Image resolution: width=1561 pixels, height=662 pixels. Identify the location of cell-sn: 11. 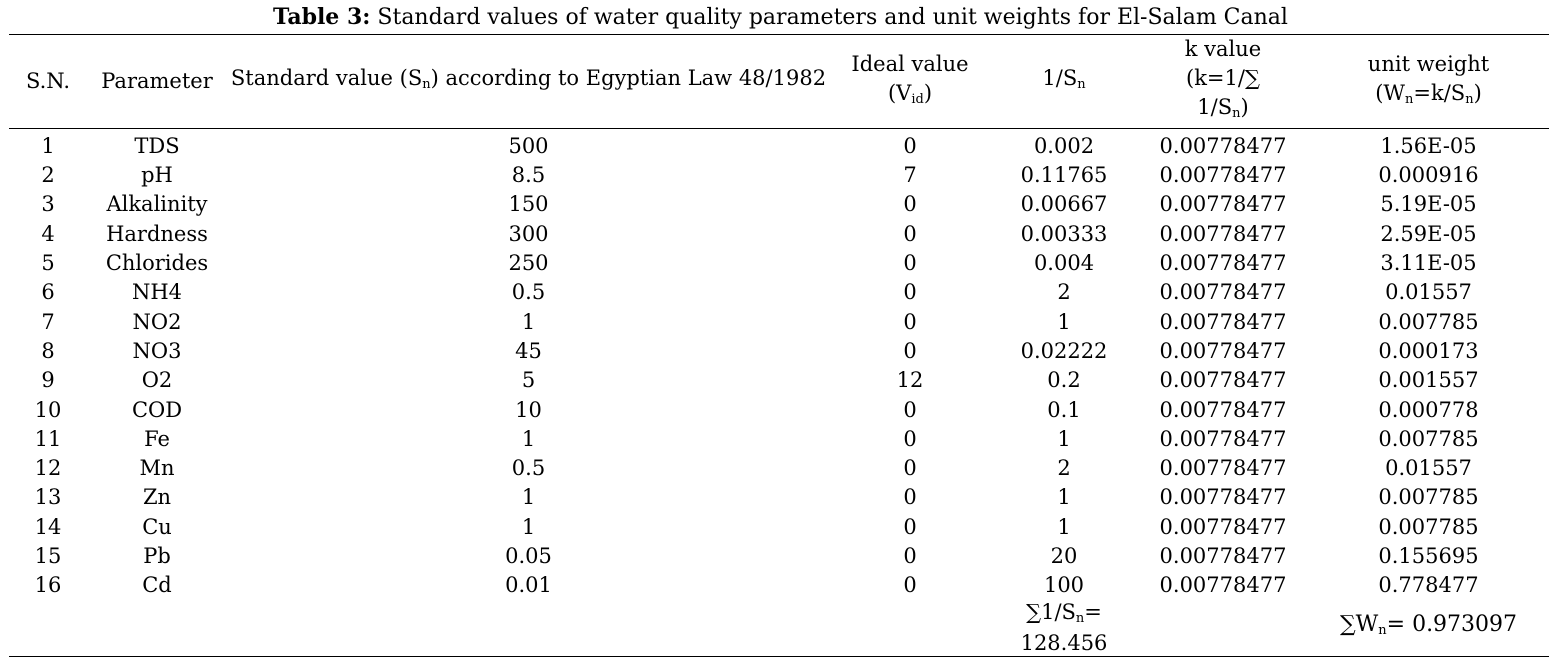
(48, 438).